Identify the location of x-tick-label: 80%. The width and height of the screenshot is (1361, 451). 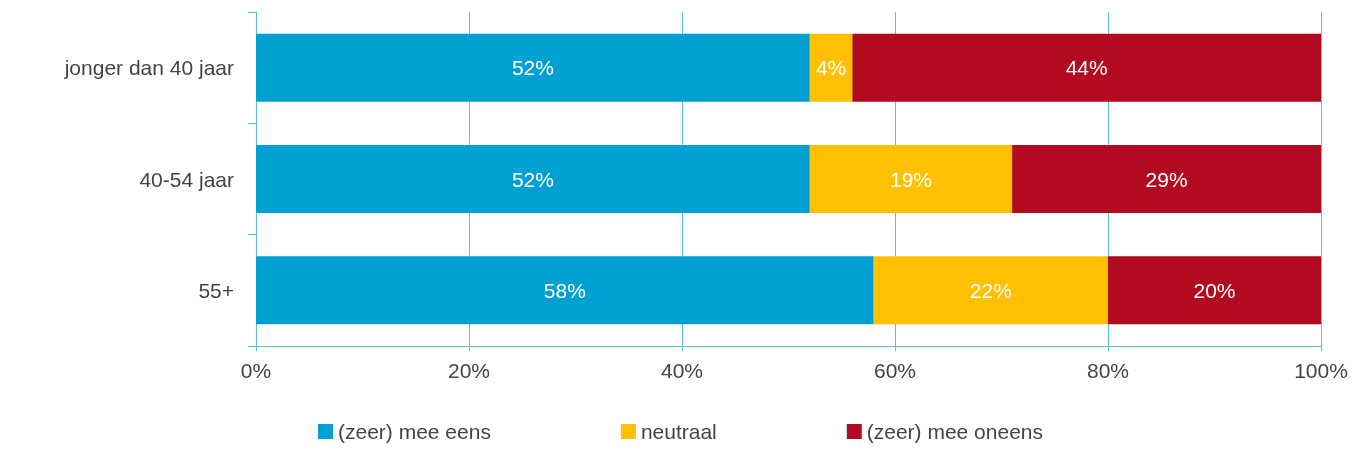
(1108, 370).